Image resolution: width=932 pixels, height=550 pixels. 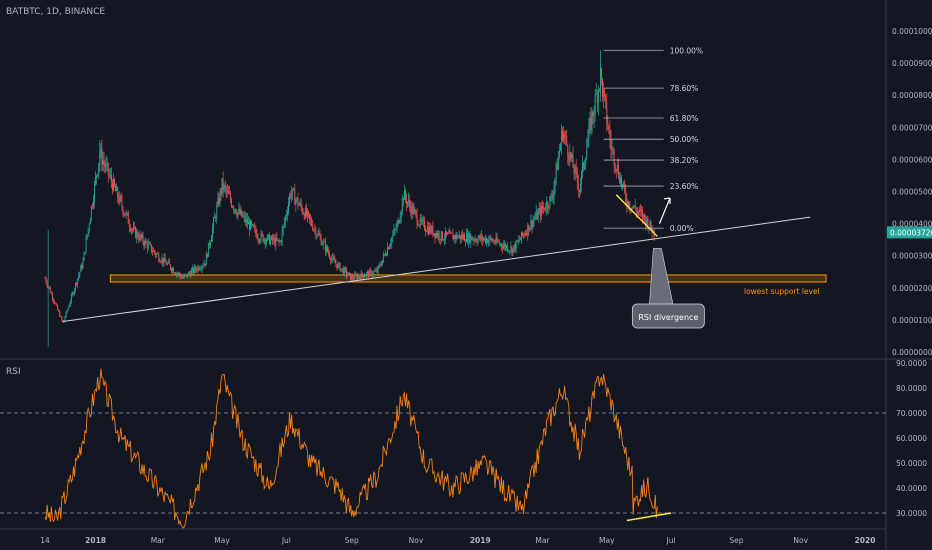 What do you see at coordinates (911, 488) in the screenshot?
I see `rsi-tick-label: 40.0000` at bounding box center [911, 488].